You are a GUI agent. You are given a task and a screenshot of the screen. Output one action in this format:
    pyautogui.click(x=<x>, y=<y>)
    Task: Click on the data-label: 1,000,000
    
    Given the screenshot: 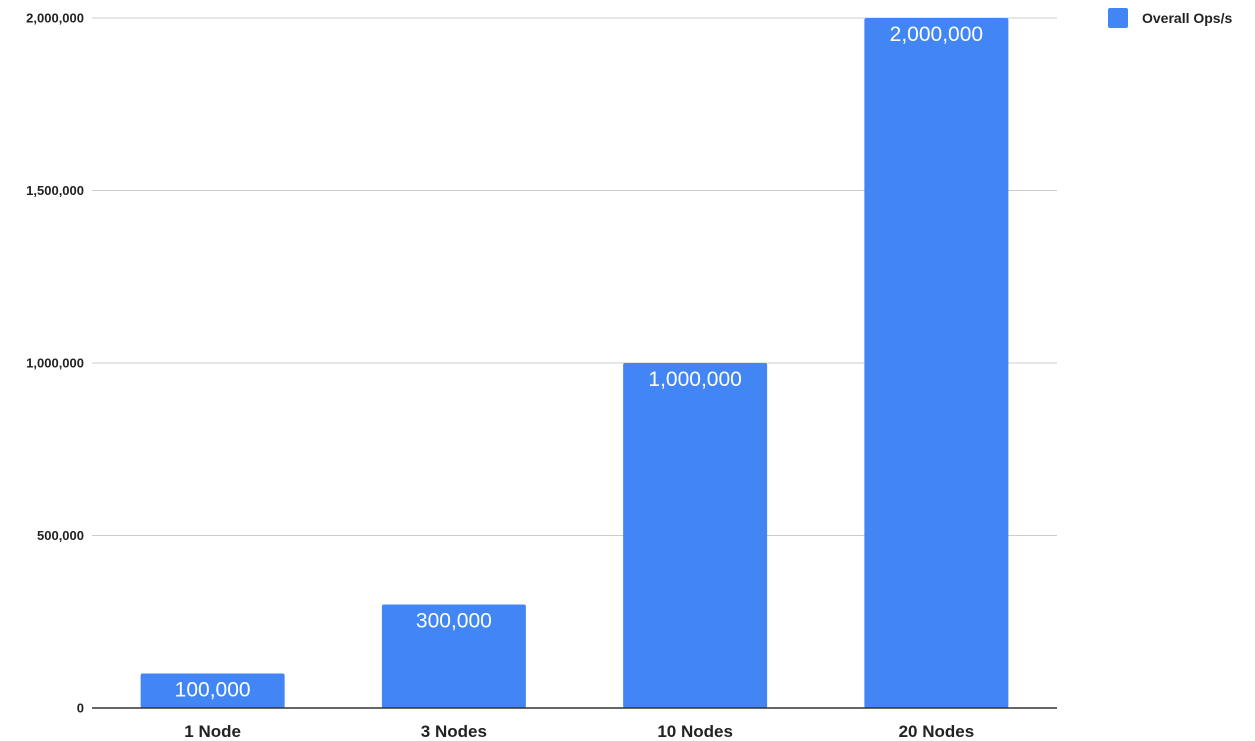 What is the action you would take?
    pyautogui.click(x=694, y=379)
    